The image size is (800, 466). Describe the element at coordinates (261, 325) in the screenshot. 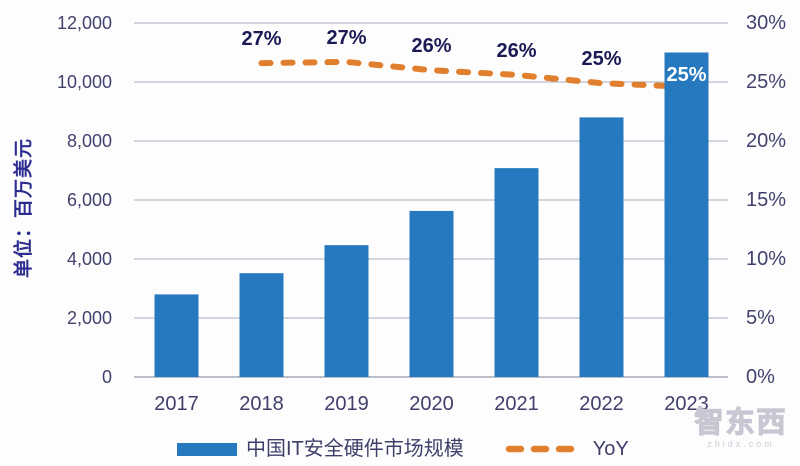

I see `bar-2018` at that location.